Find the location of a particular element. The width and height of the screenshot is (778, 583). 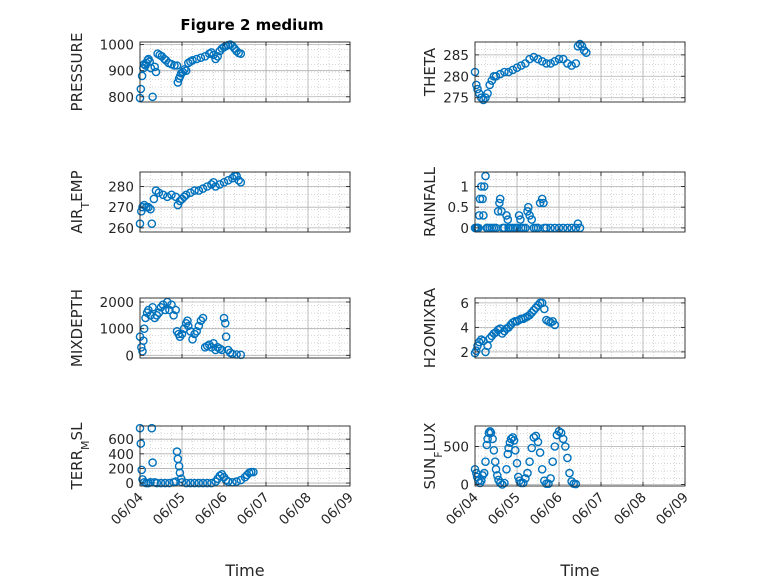

figure-title: Figure 2 medium is located at coordinates (251, 25).